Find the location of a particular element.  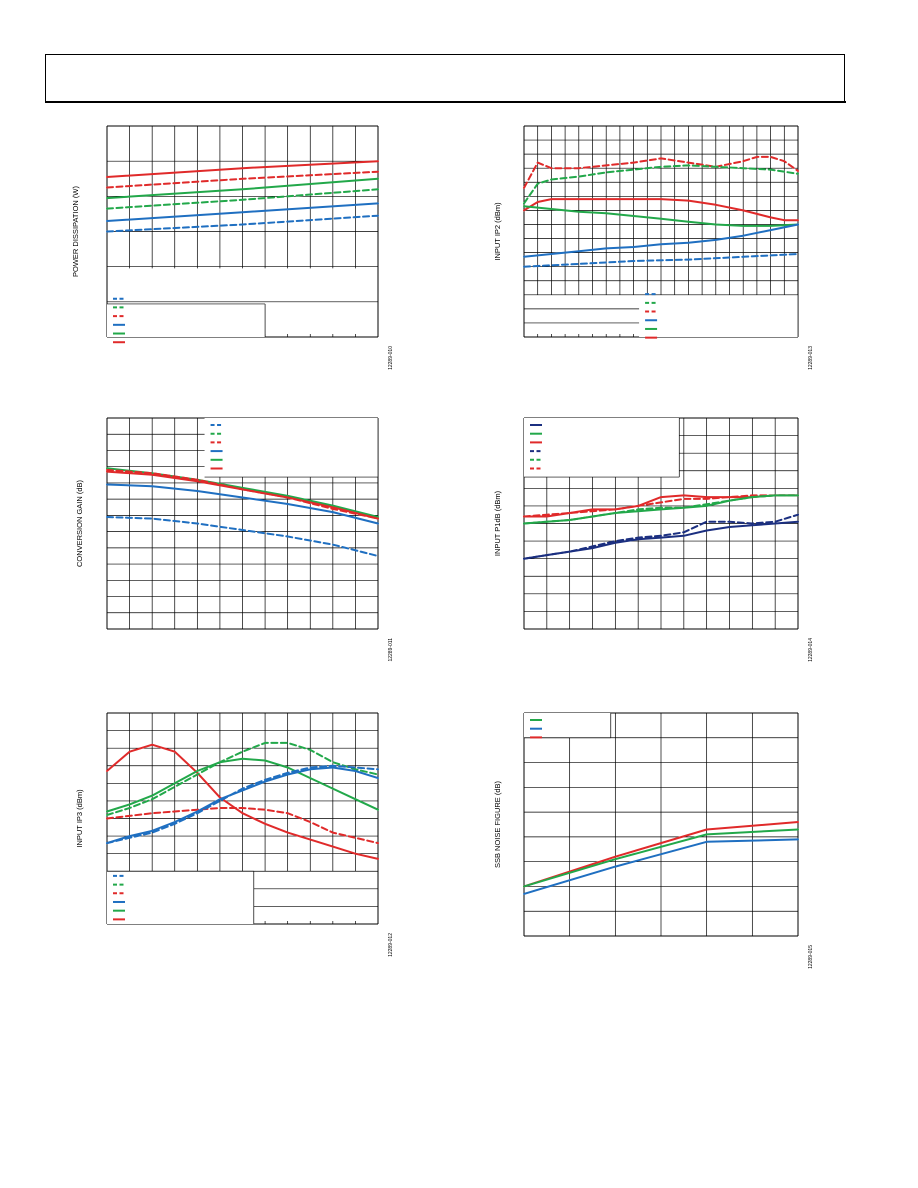

nf-legend is located at coordinates (568, 726).